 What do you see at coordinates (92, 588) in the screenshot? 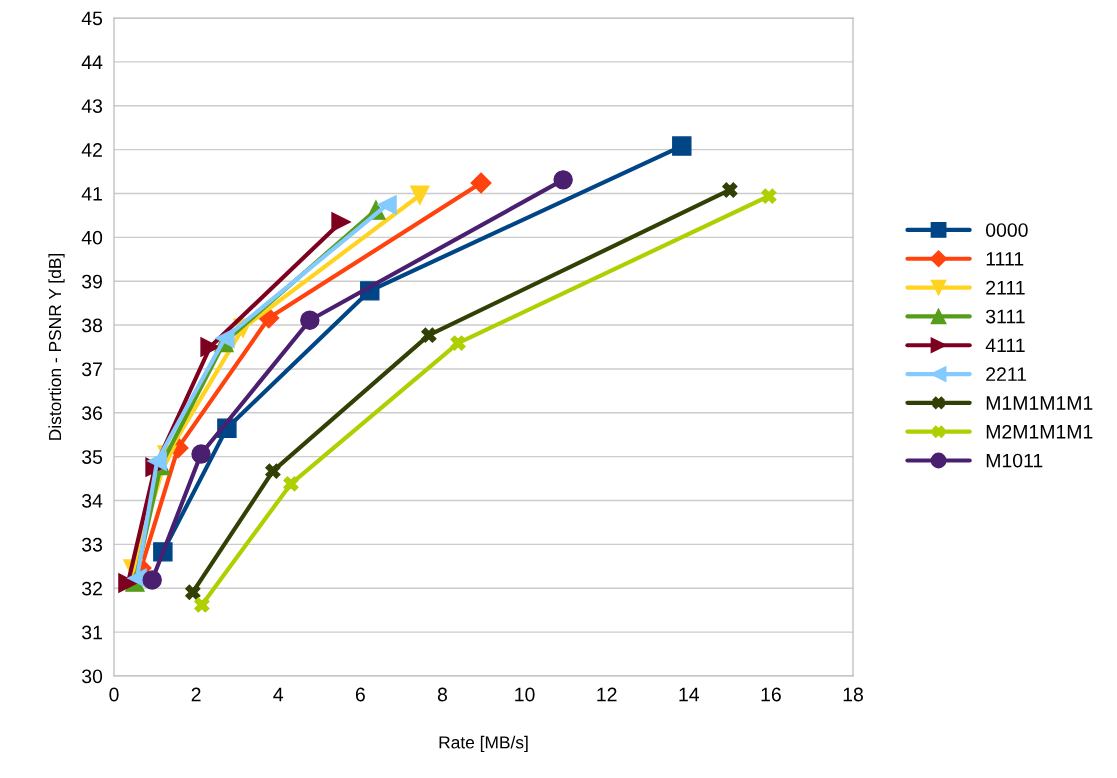
I see `y-tick-label: 32` at bounding box center [92, 588].